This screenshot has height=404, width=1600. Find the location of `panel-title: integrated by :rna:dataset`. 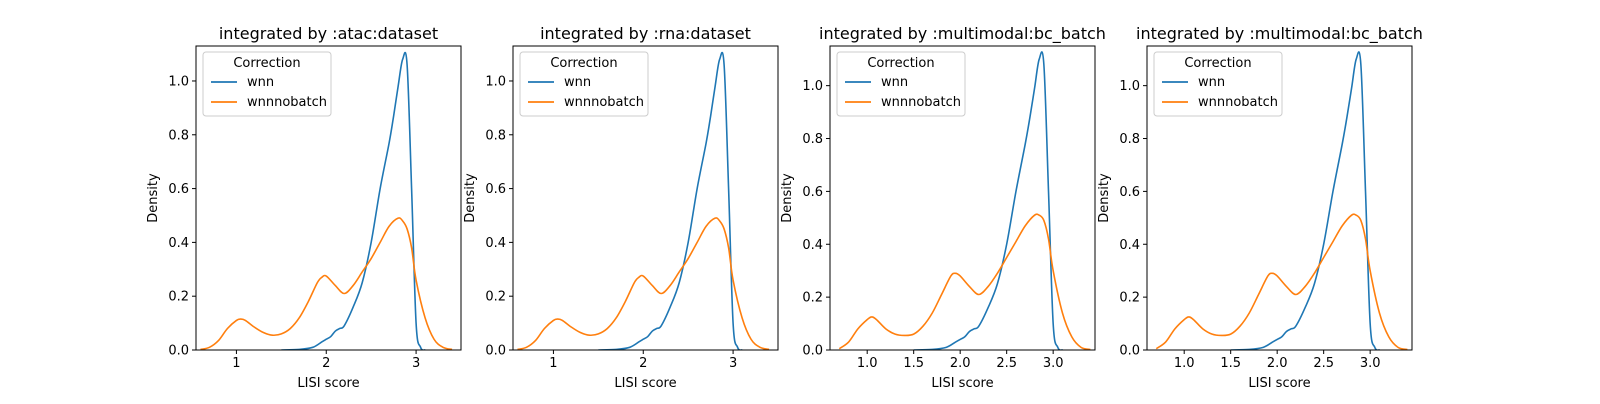

panel-title: integrated by :rna:dataset is located at coordinates (645, 33).